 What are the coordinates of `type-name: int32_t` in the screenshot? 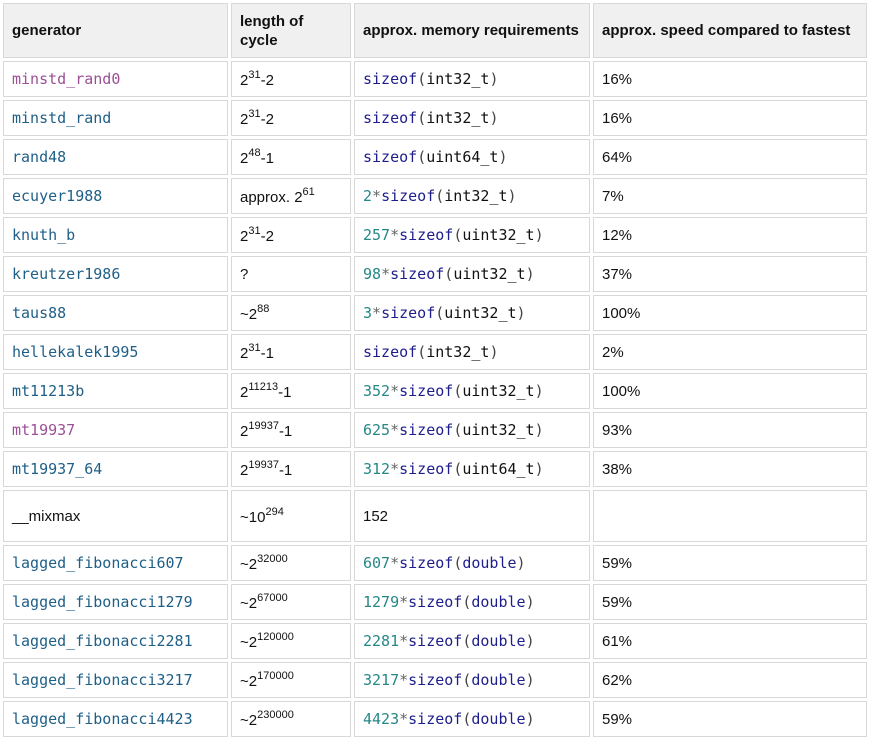 It's located at (476, 196).